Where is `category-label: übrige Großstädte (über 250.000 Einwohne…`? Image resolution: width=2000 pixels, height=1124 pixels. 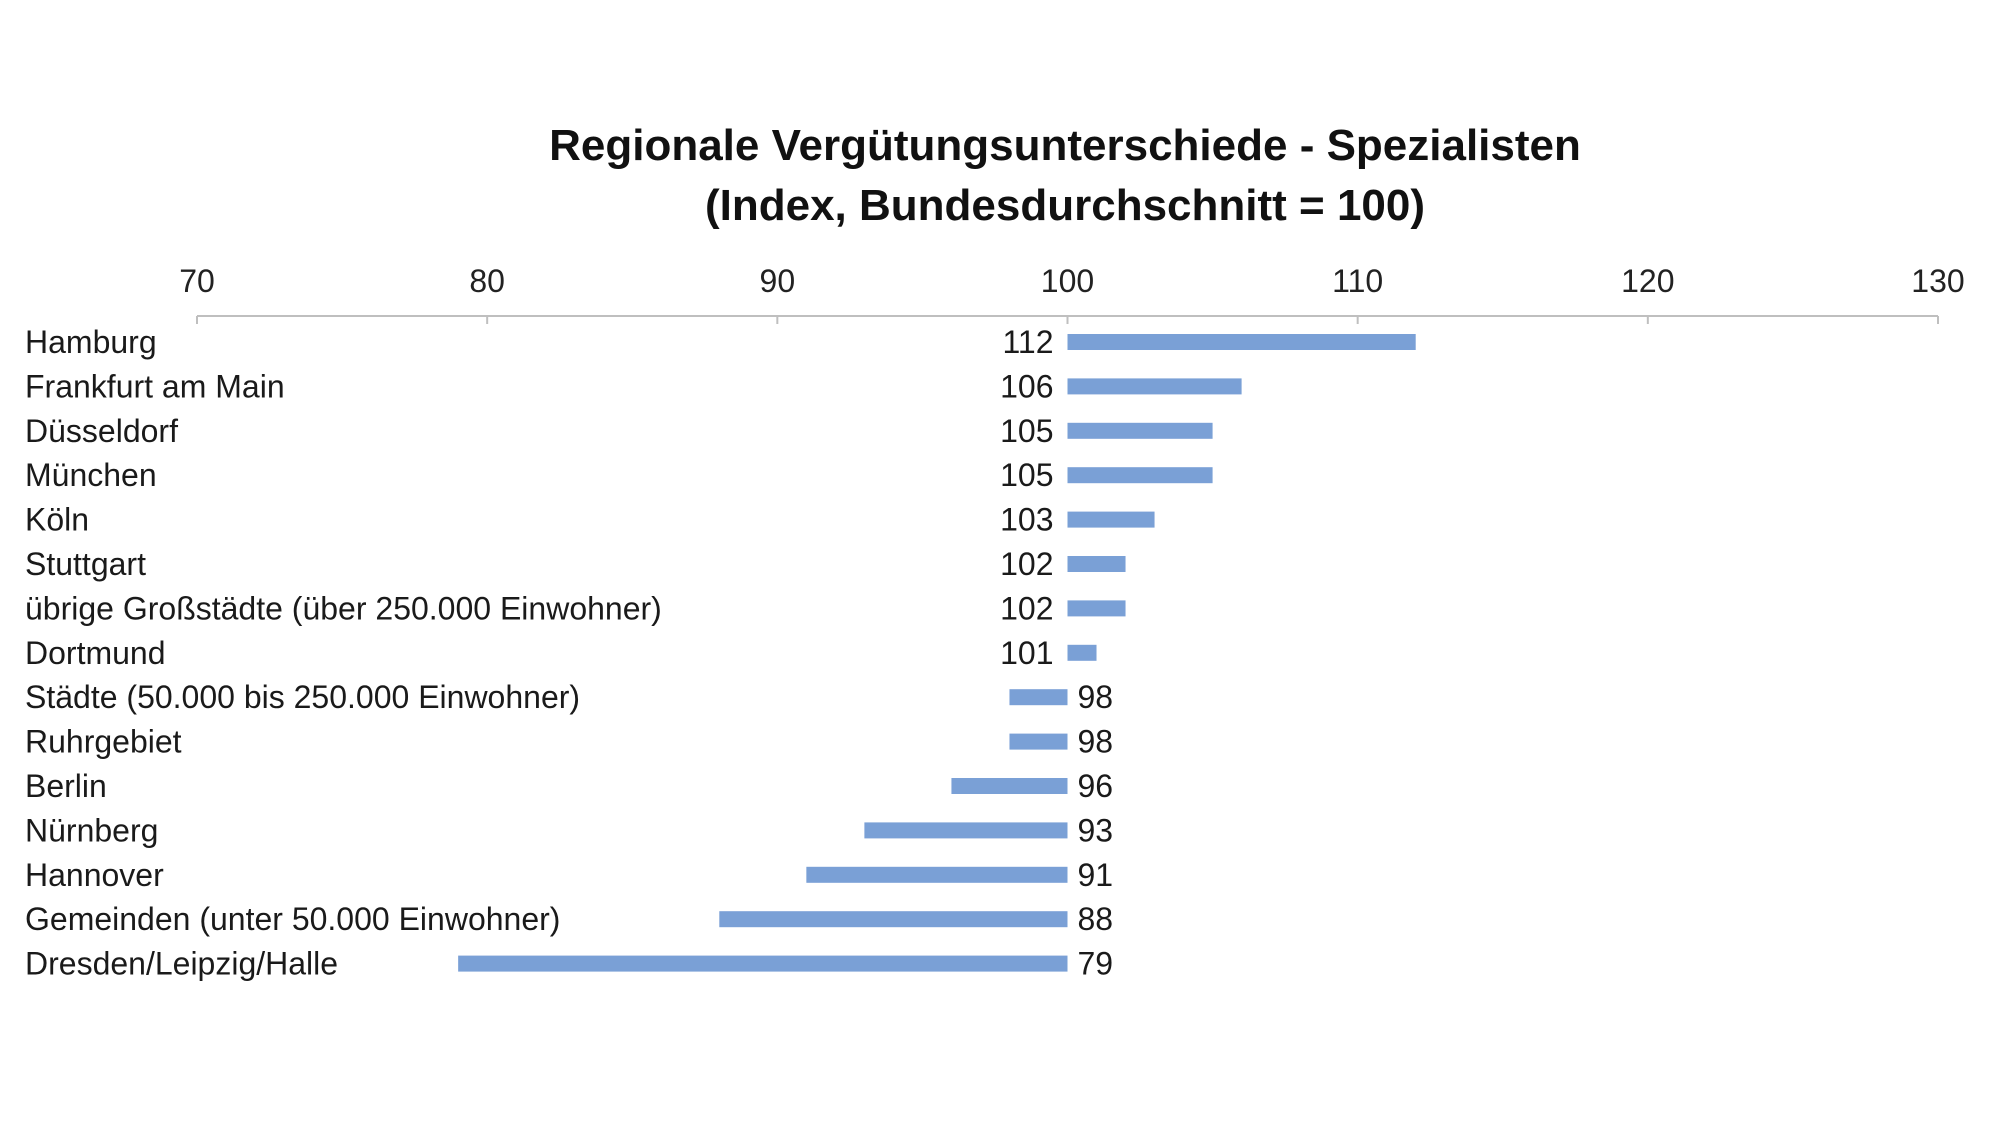 category-label: übrige Großstädte (über 250.000 Einwohne… is located at coordinates (343, 608).